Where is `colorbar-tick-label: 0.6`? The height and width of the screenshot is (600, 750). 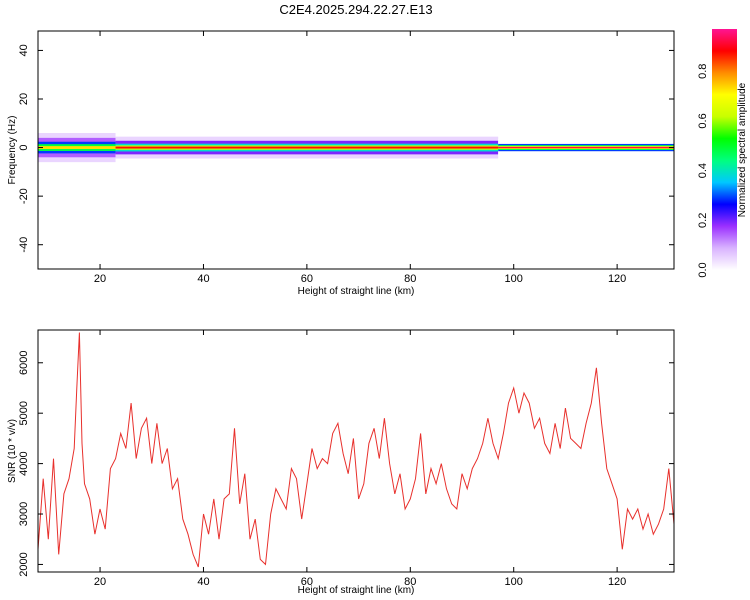
colorbar-tick-label: 0.6 is located at coordinates (703, 120).